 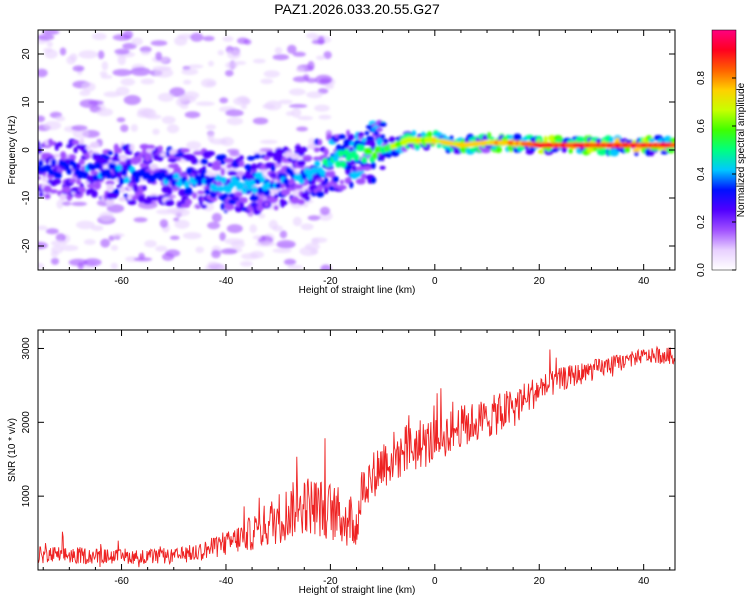 I want to click on colorbar-tick-label: 0.8, so click(x=701, y=78).